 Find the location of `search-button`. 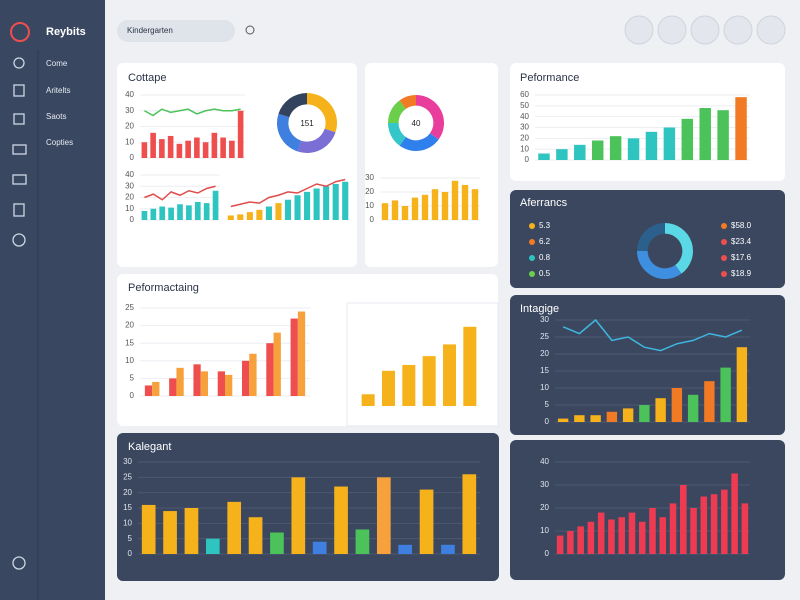

search-button is located at coordinates (250, 30).